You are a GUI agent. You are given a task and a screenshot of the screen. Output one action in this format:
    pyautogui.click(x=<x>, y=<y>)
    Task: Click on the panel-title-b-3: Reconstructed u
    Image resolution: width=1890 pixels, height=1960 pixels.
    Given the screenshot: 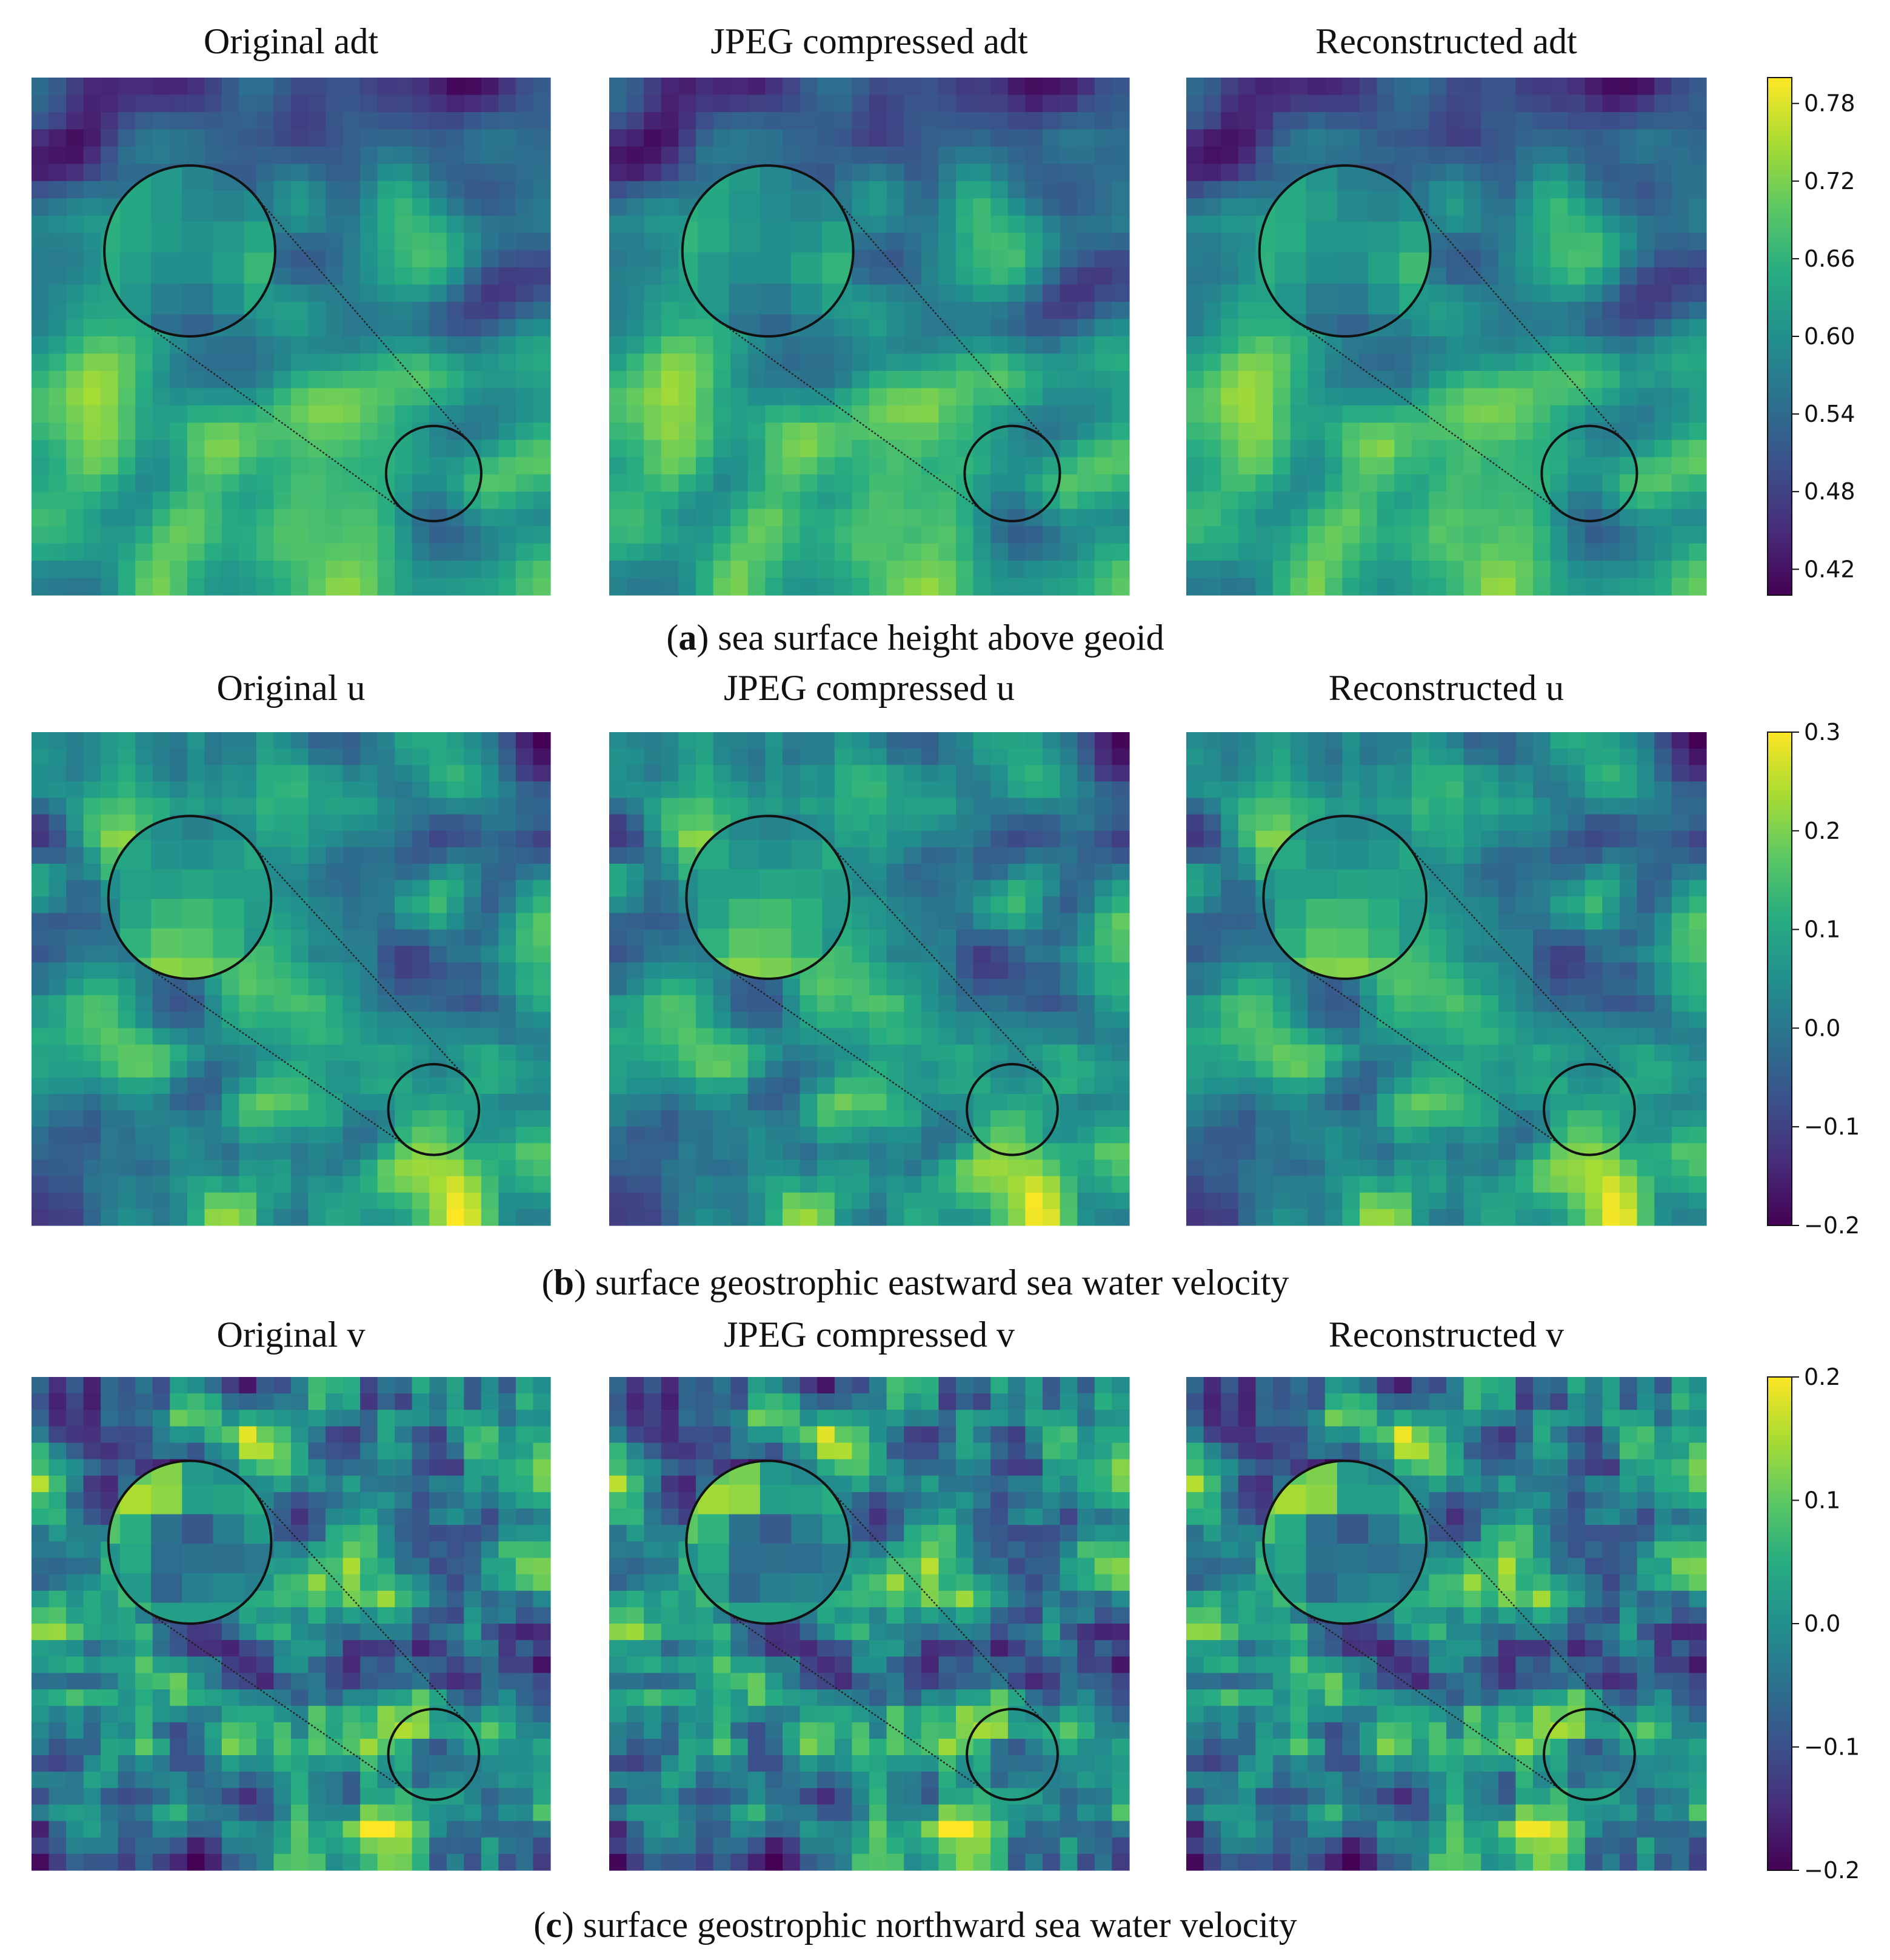 What is the action you would take?
    pyautogui.click(x=1446, y=688)
    